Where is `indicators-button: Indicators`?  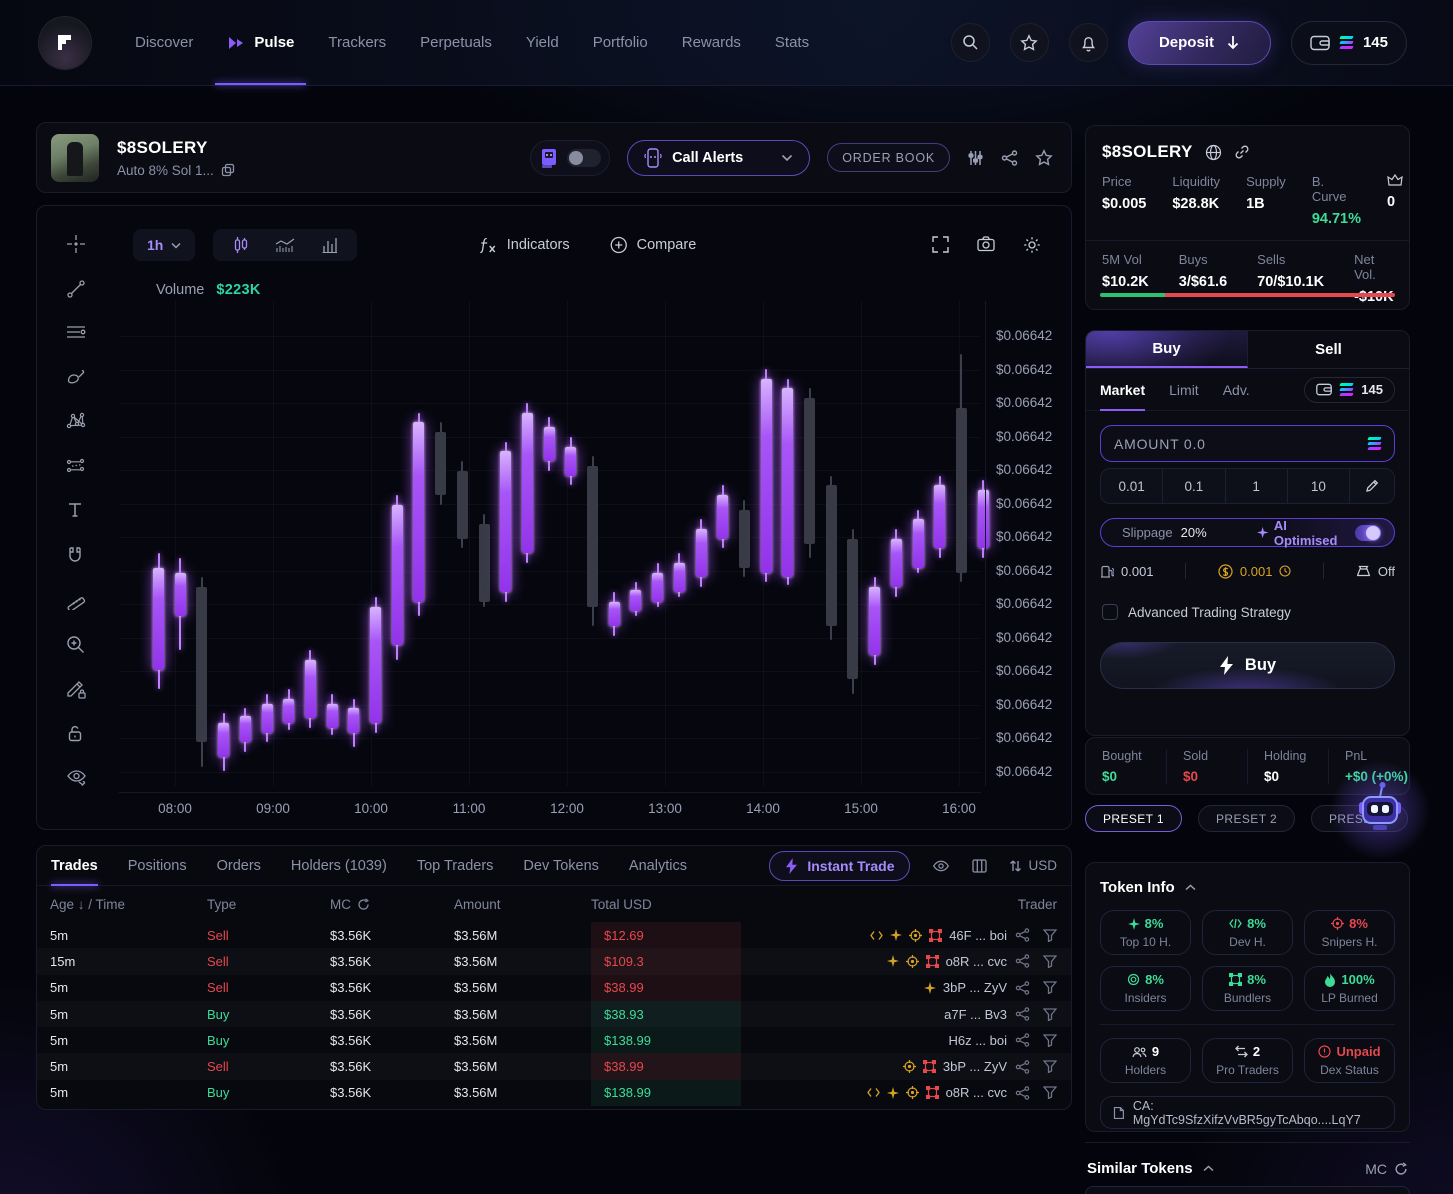 indicators-button: Indicators is located at coordinates (524, 245).